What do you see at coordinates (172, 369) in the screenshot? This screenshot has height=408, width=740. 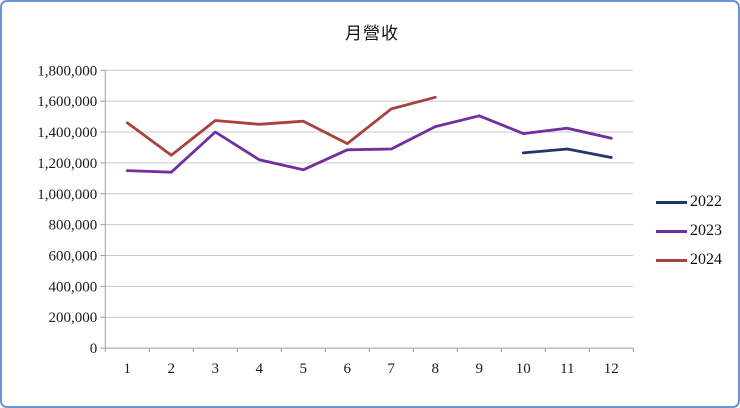 I see `x-tick-label: 2` at bounding box center [172, 369].